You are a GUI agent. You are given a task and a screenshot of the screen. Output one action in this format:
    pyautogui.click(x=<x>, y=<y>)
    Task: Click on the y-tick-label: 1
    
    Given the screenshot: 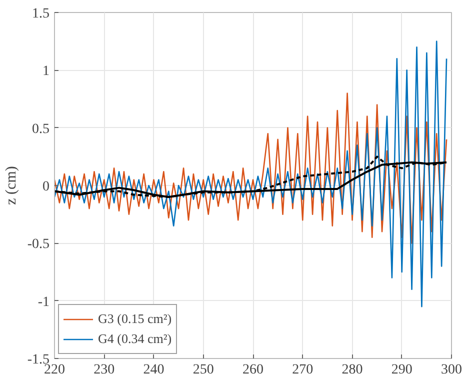 What is the action you would take?
    pyautogui.click(x=46, y=72)
    